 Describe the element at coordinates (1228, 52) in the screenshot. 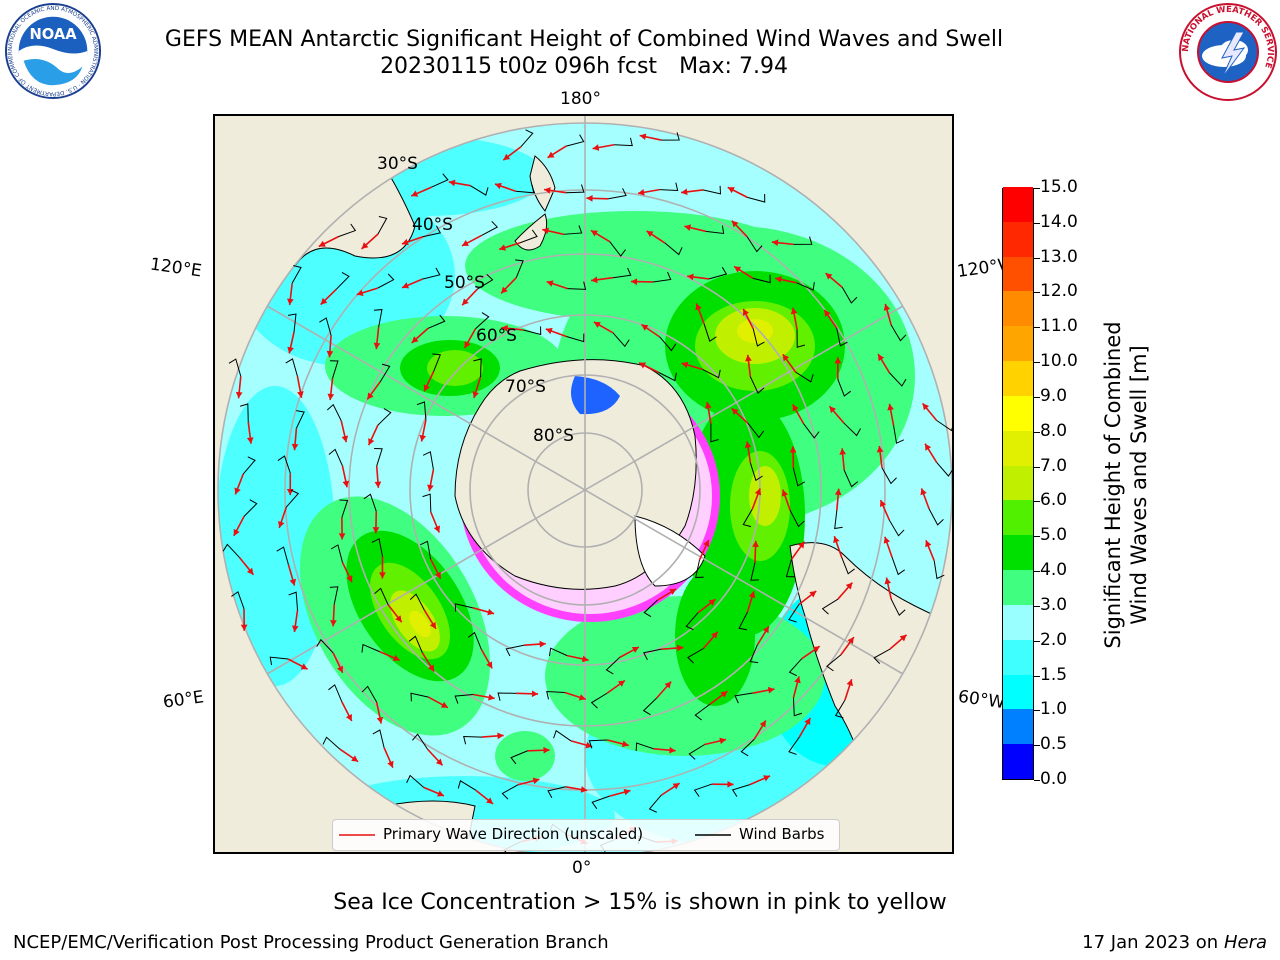

I see `nws-logo: NATIONAL WEATHER SERVICE` at that location.